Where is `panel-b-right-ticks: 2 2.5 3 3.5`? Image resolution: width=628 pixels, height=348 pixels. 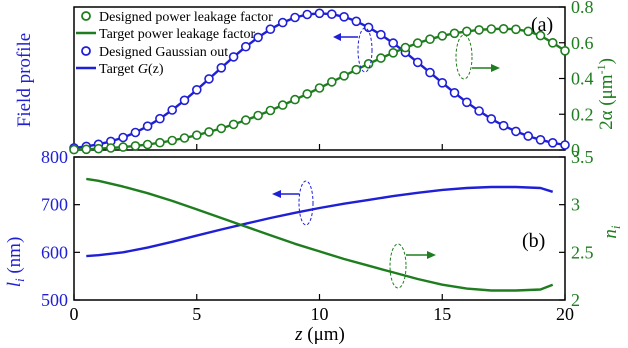 panel-b-right-ticks: 2 2.5 3 3.5 is located at coordinates (576, 228).